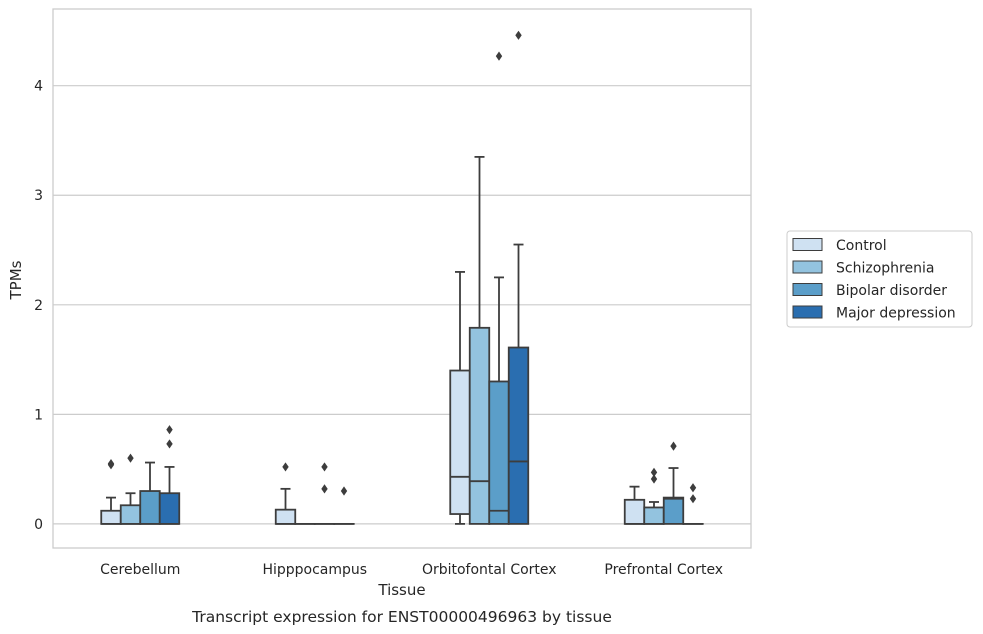 This screenshot has width=983, height=634. I want to click on legend-label: Control, so click(861, 246).